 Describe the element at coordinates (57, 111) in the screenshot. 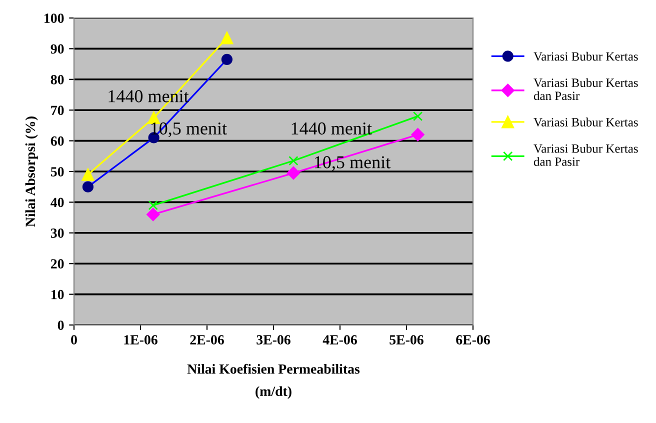

I see `y-tick-label: 70` at that location.